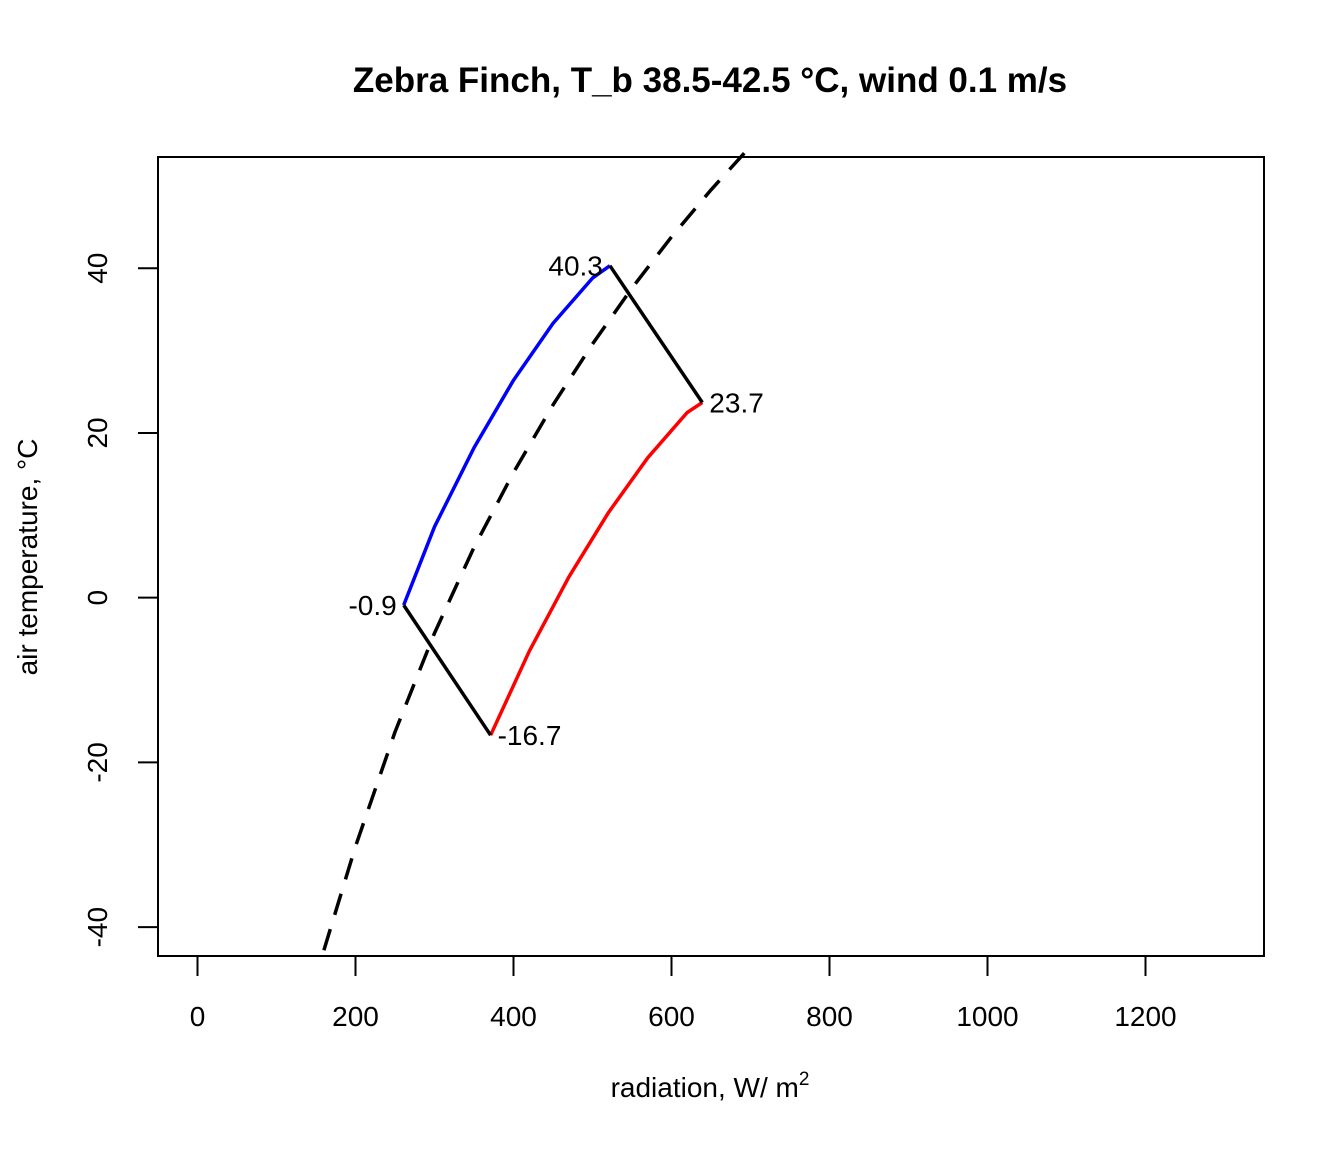 The width and height of the screenshot is (1344, 1152). What do you see at coordinates (355, 1016) in the screenshot?
I see `x-tick-label-1: 200` at bounding box center [355, 1016].